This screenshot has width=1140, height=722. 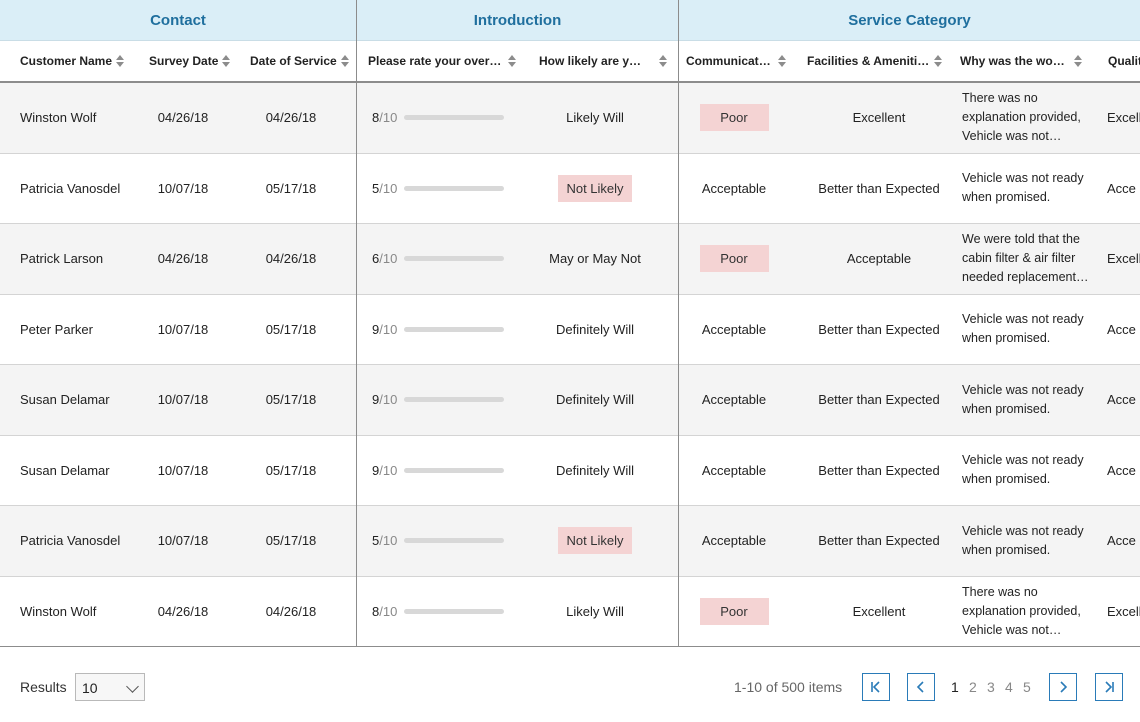 What do you see at coordinates (184, 61) in the screenshot?
I see `column-header-label: Survey Date` at bounding box center [184, 61].